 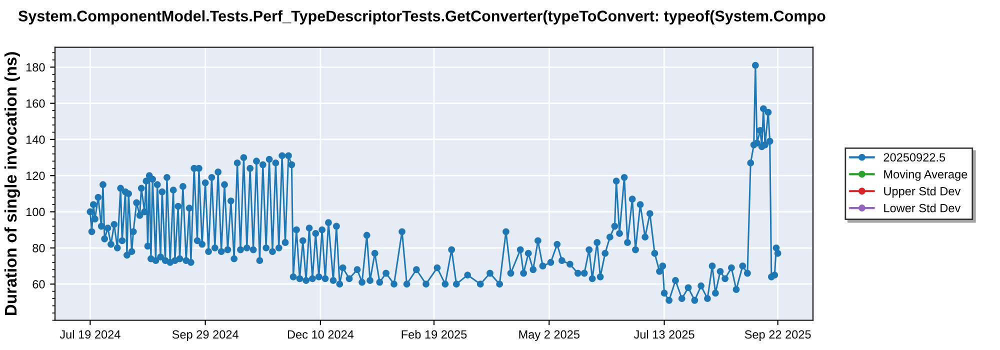 What do you see at coordinates (38, 248) in the screenshot?
I see `y-tick-label: 80` at bounding box center [38, 248].